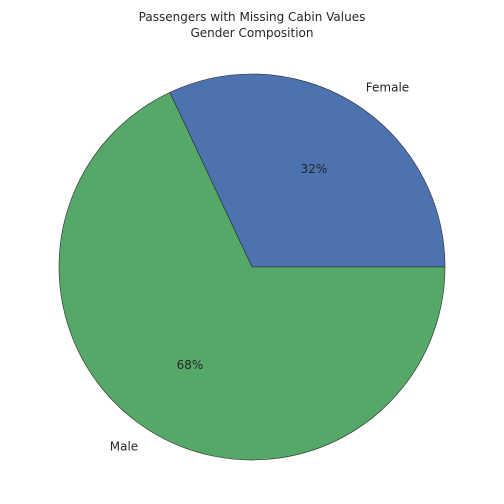  I want to click on slice-label-female: Female, so click(387, 88).